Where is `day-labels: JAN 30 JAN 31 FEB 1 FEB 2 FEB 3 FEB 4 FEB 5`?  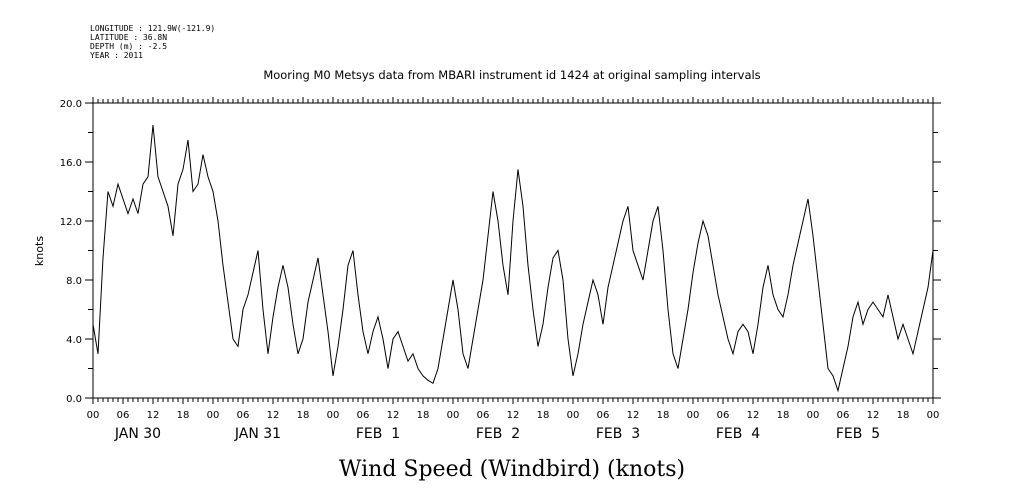
day-labels: JAN 30 JAN 31 FEB 1 FEB 2 FEB 3 FEB 4 FEB 5 is located at coordinates (497, 434).